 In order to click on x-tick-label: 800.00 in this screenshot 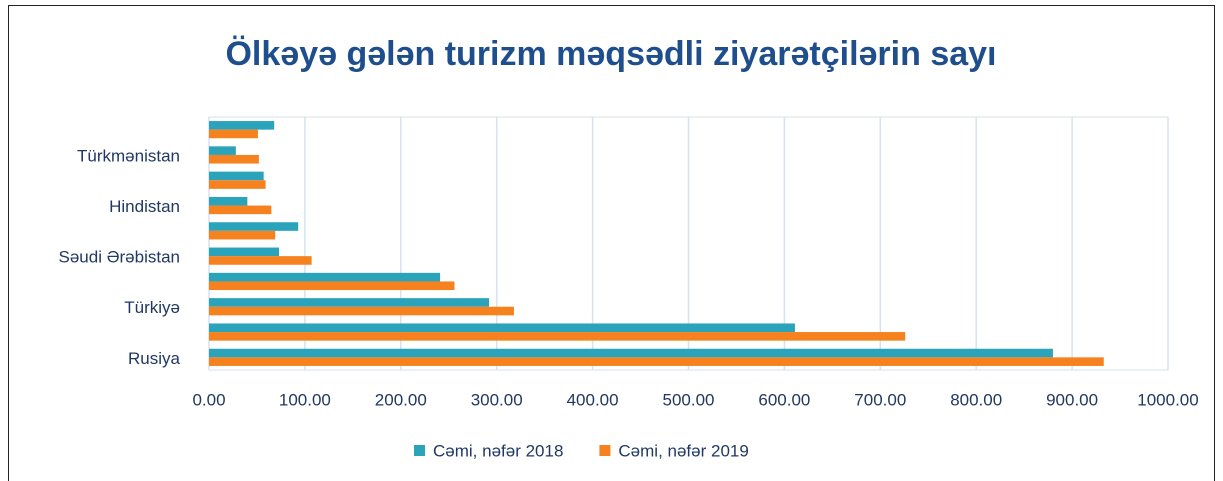, I will do `click(976, 399)`.